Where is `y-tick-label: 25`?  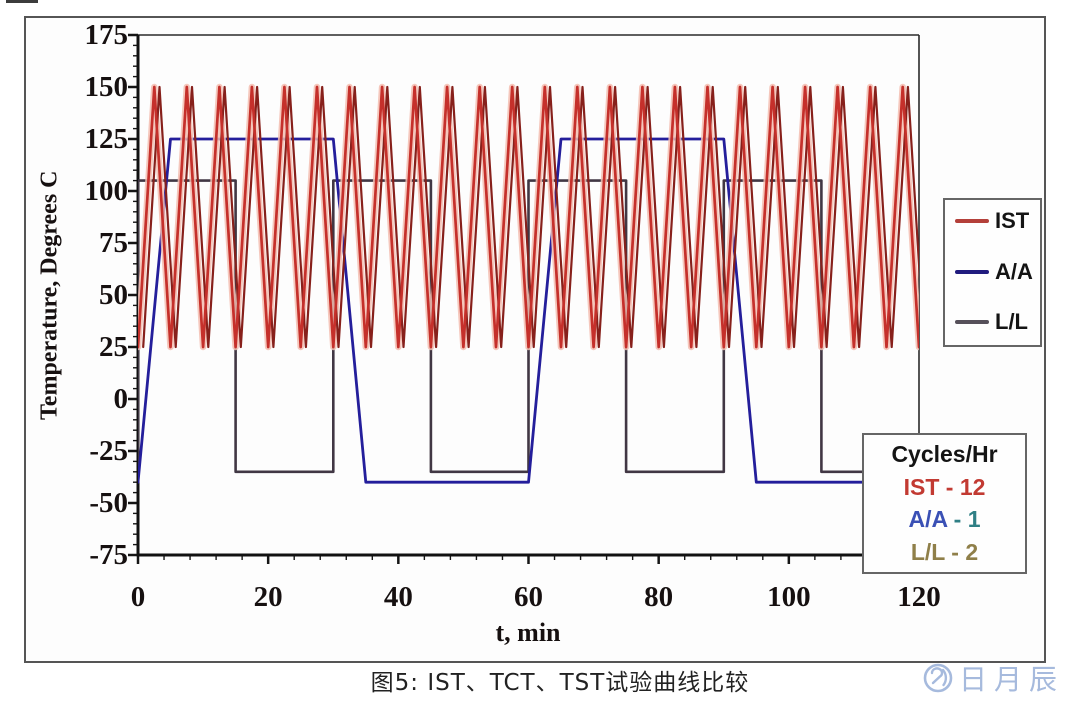 y-tick-label: 25 is located at coordinates (113, 347).